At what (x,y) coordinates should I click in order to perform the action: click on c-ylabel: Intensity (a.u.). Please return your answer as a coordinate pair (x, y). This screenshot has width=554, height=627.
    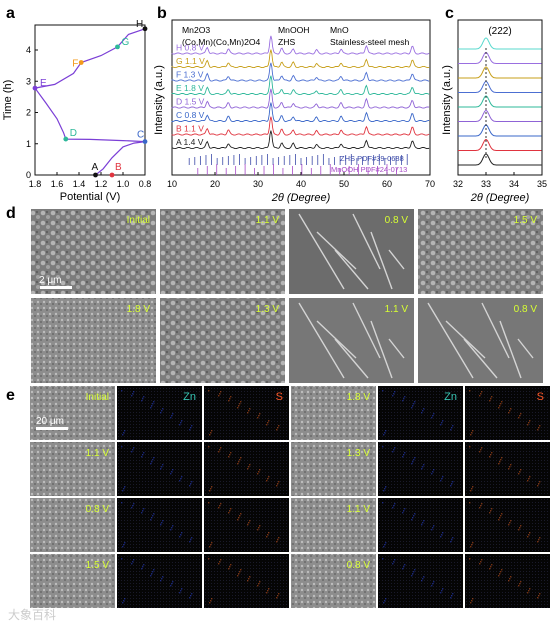
    Looking at the image, I should click on (447, 100).